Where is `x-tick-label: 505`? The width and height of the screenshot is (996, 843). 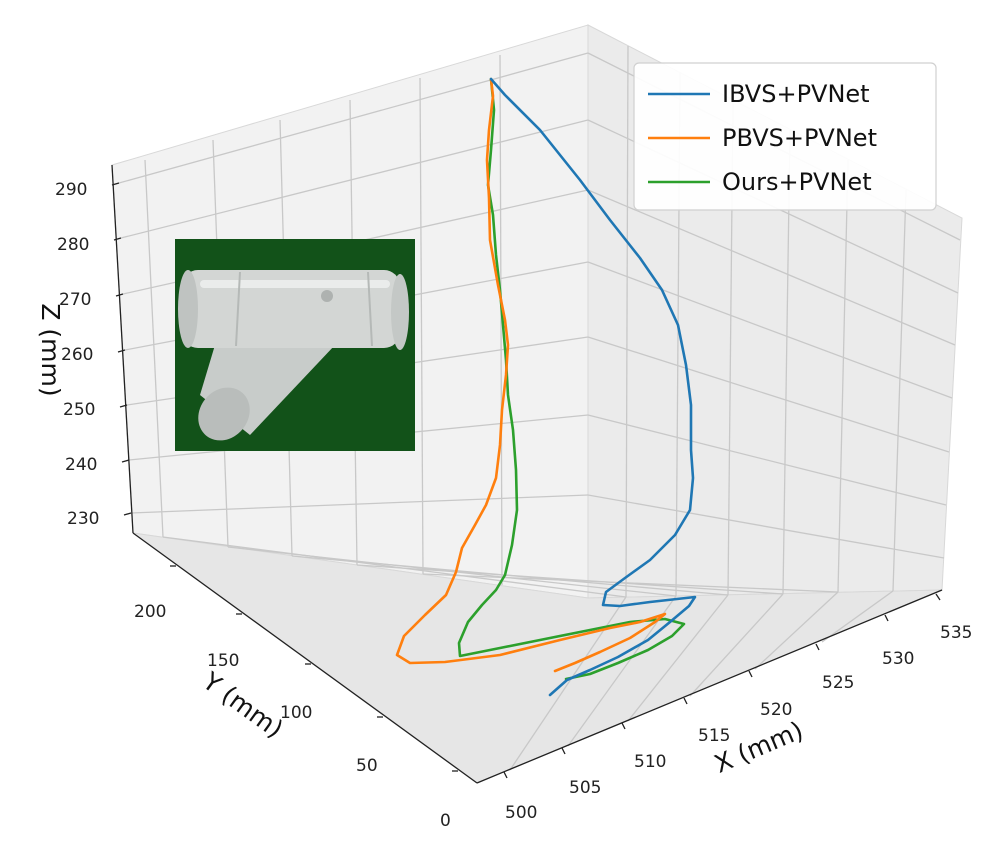 x-tick-label: 505 is located at coordinates (585, 788).